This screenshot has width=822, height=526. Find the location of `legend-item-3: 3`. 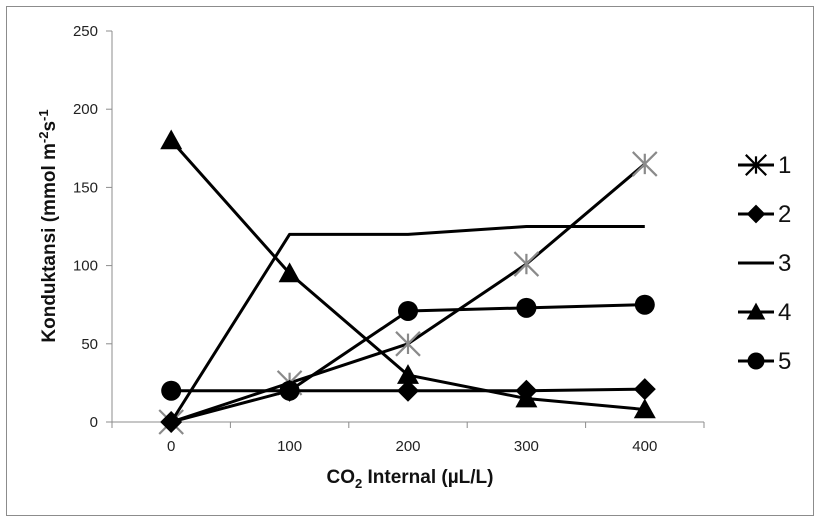

legend-item-3: 3 is located at coordinates (764, 263).